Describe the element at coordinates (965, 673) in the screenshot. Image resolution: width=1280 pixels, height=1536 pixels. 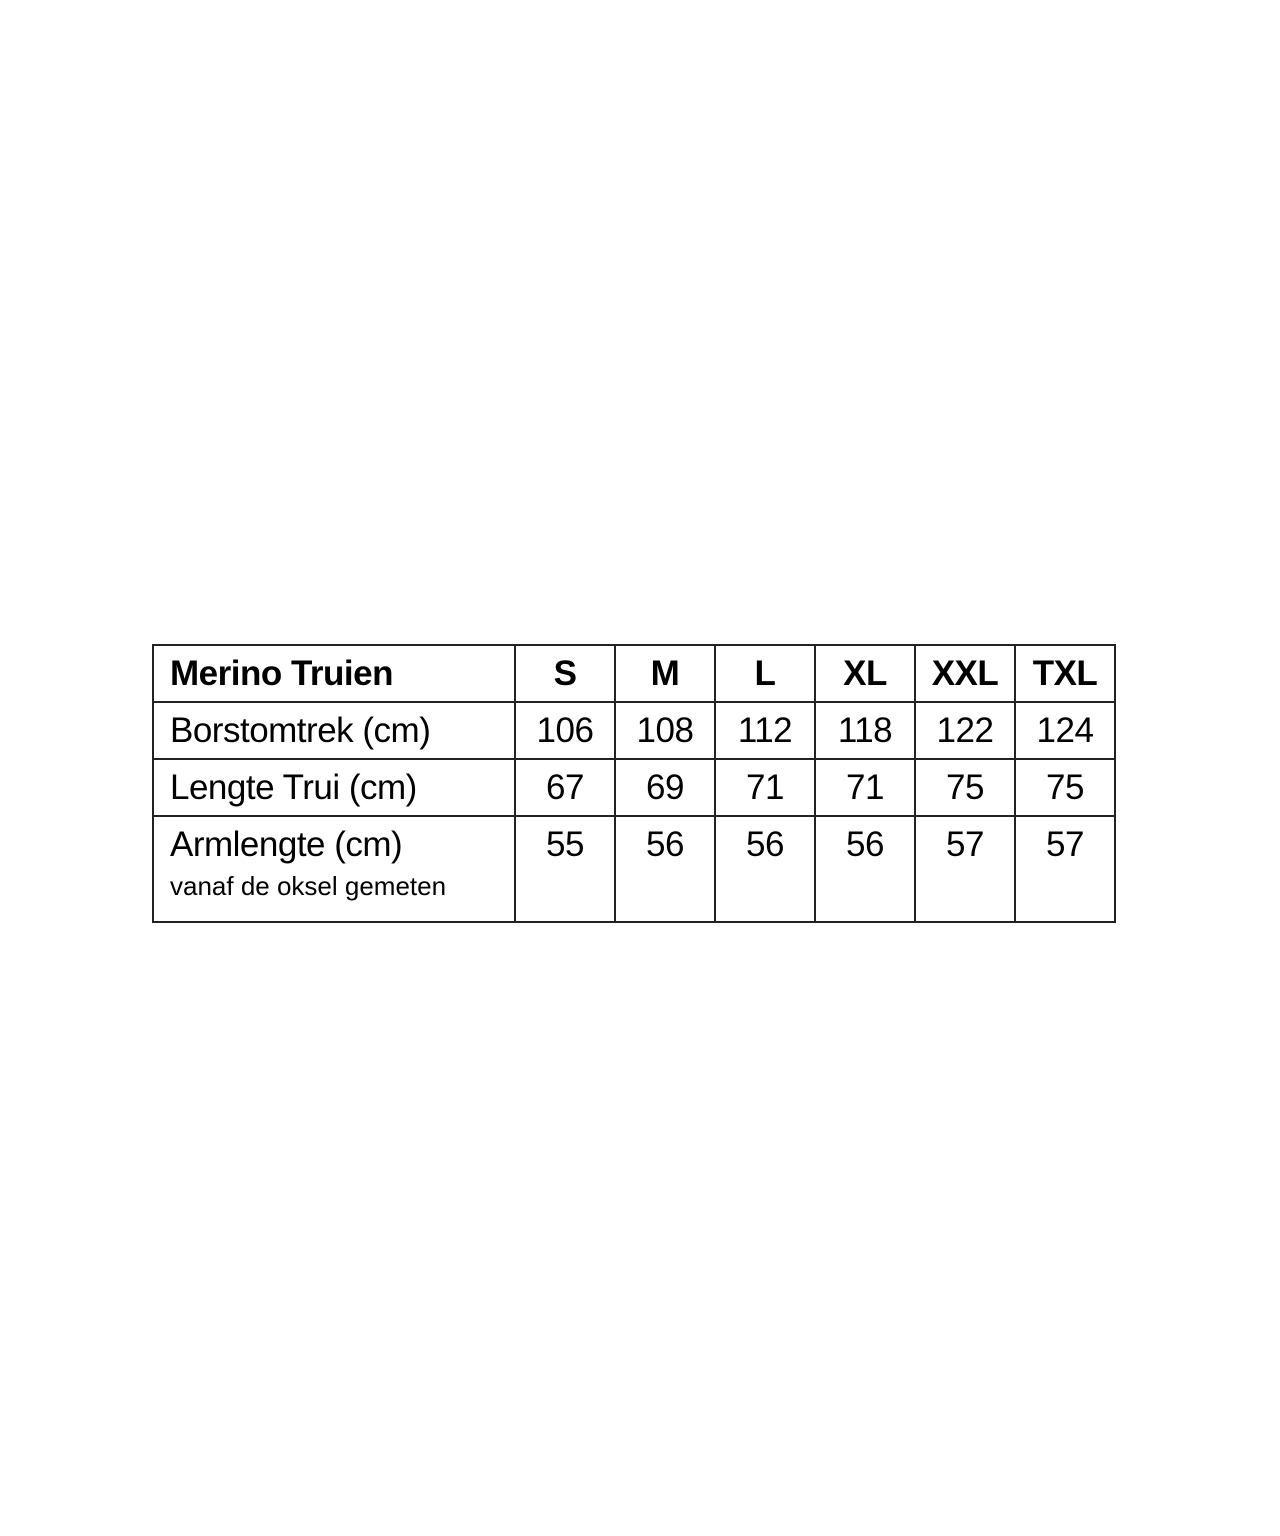
I see `size-header: XXL` at that location.